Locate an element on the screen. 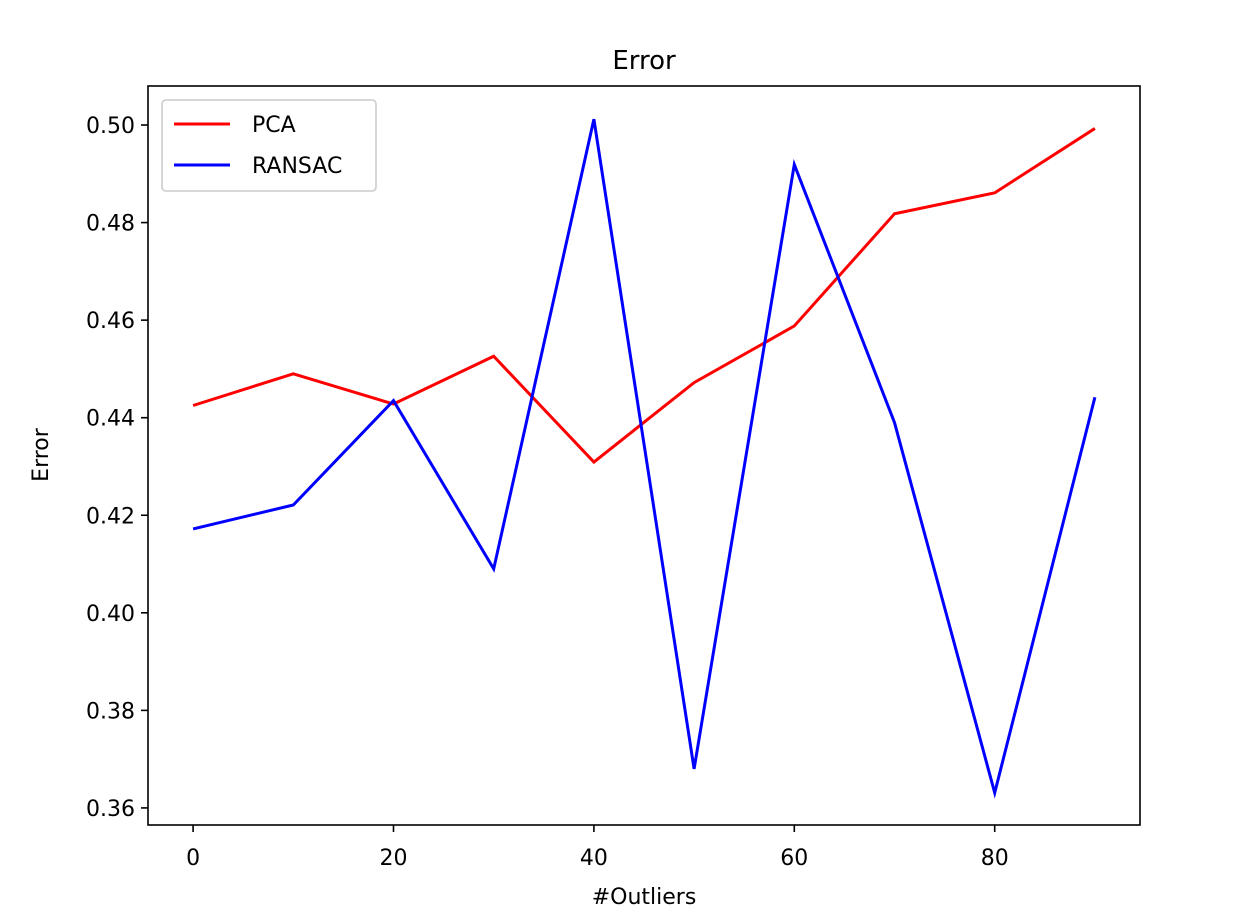 The height and width of the screenshot is (918, 1254). y-tick-label: 0.46 is located at coordinates (110, 321).